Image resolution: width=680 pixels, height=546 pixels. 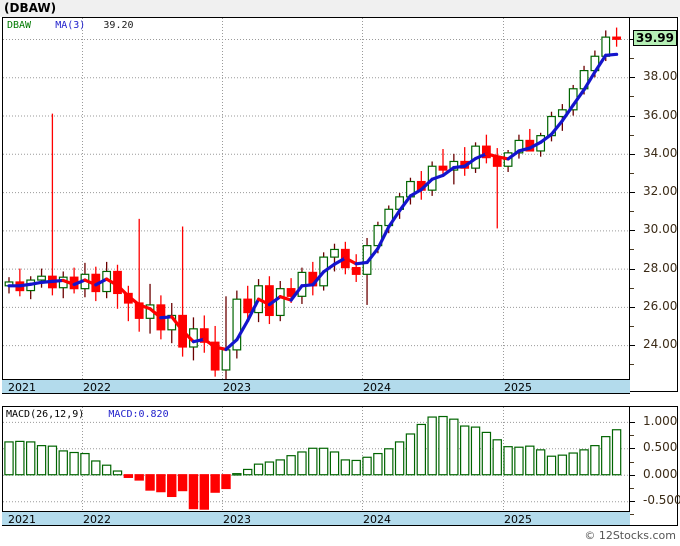 I want to click on legend-ma-label: MA(3), so click(x=70, y=25).